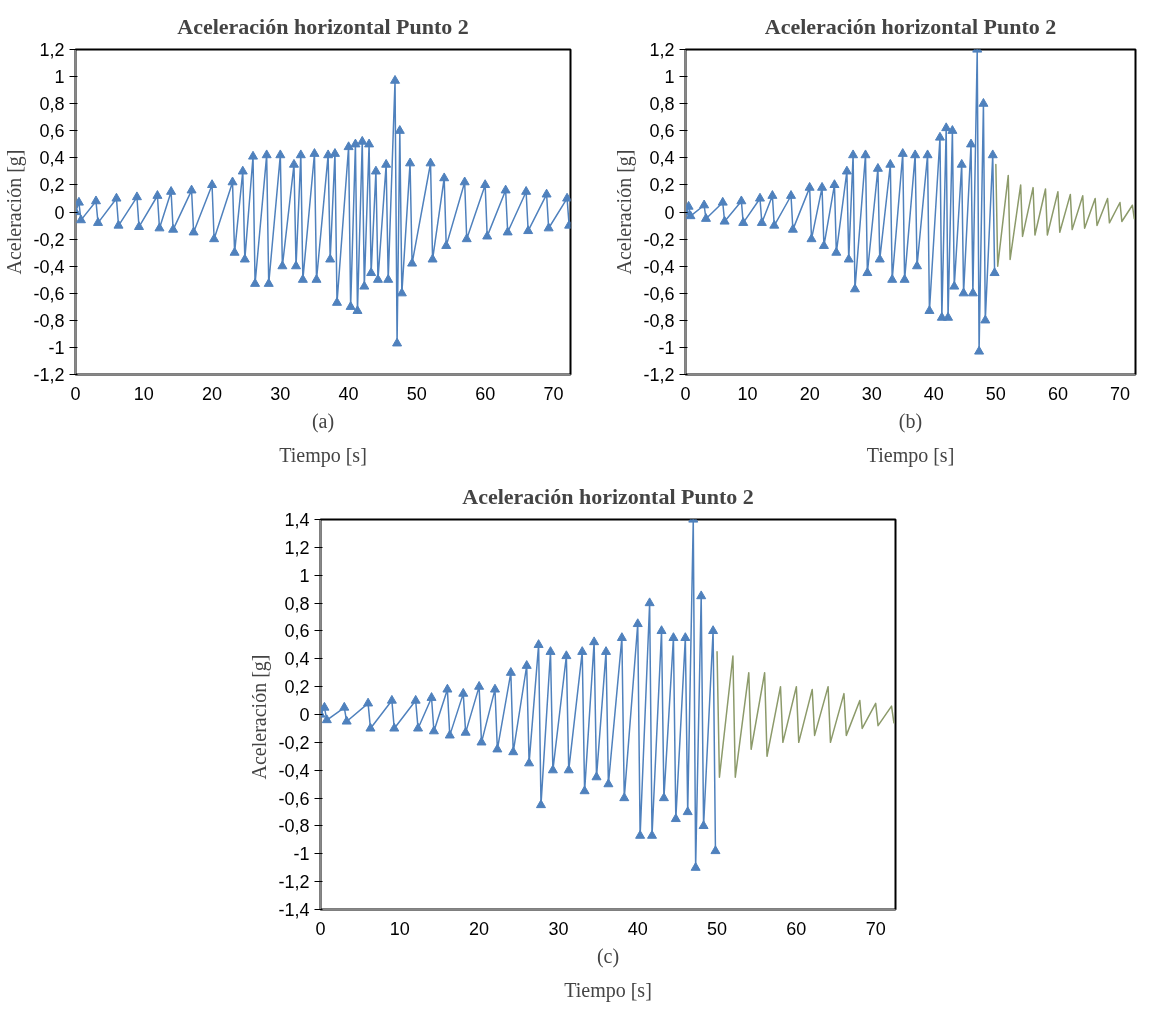  I want to click on x-tick-label: 0, so click(685, 393).